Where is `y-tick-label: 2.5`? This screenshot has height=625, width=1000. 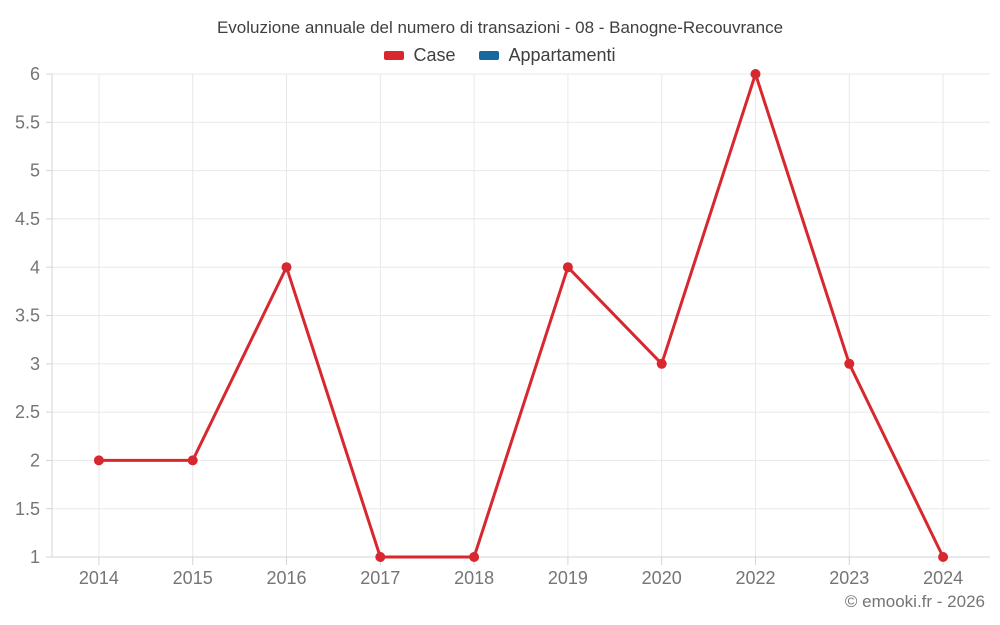 y-tick-label: 2.5 is located at coordinates (27, 412).